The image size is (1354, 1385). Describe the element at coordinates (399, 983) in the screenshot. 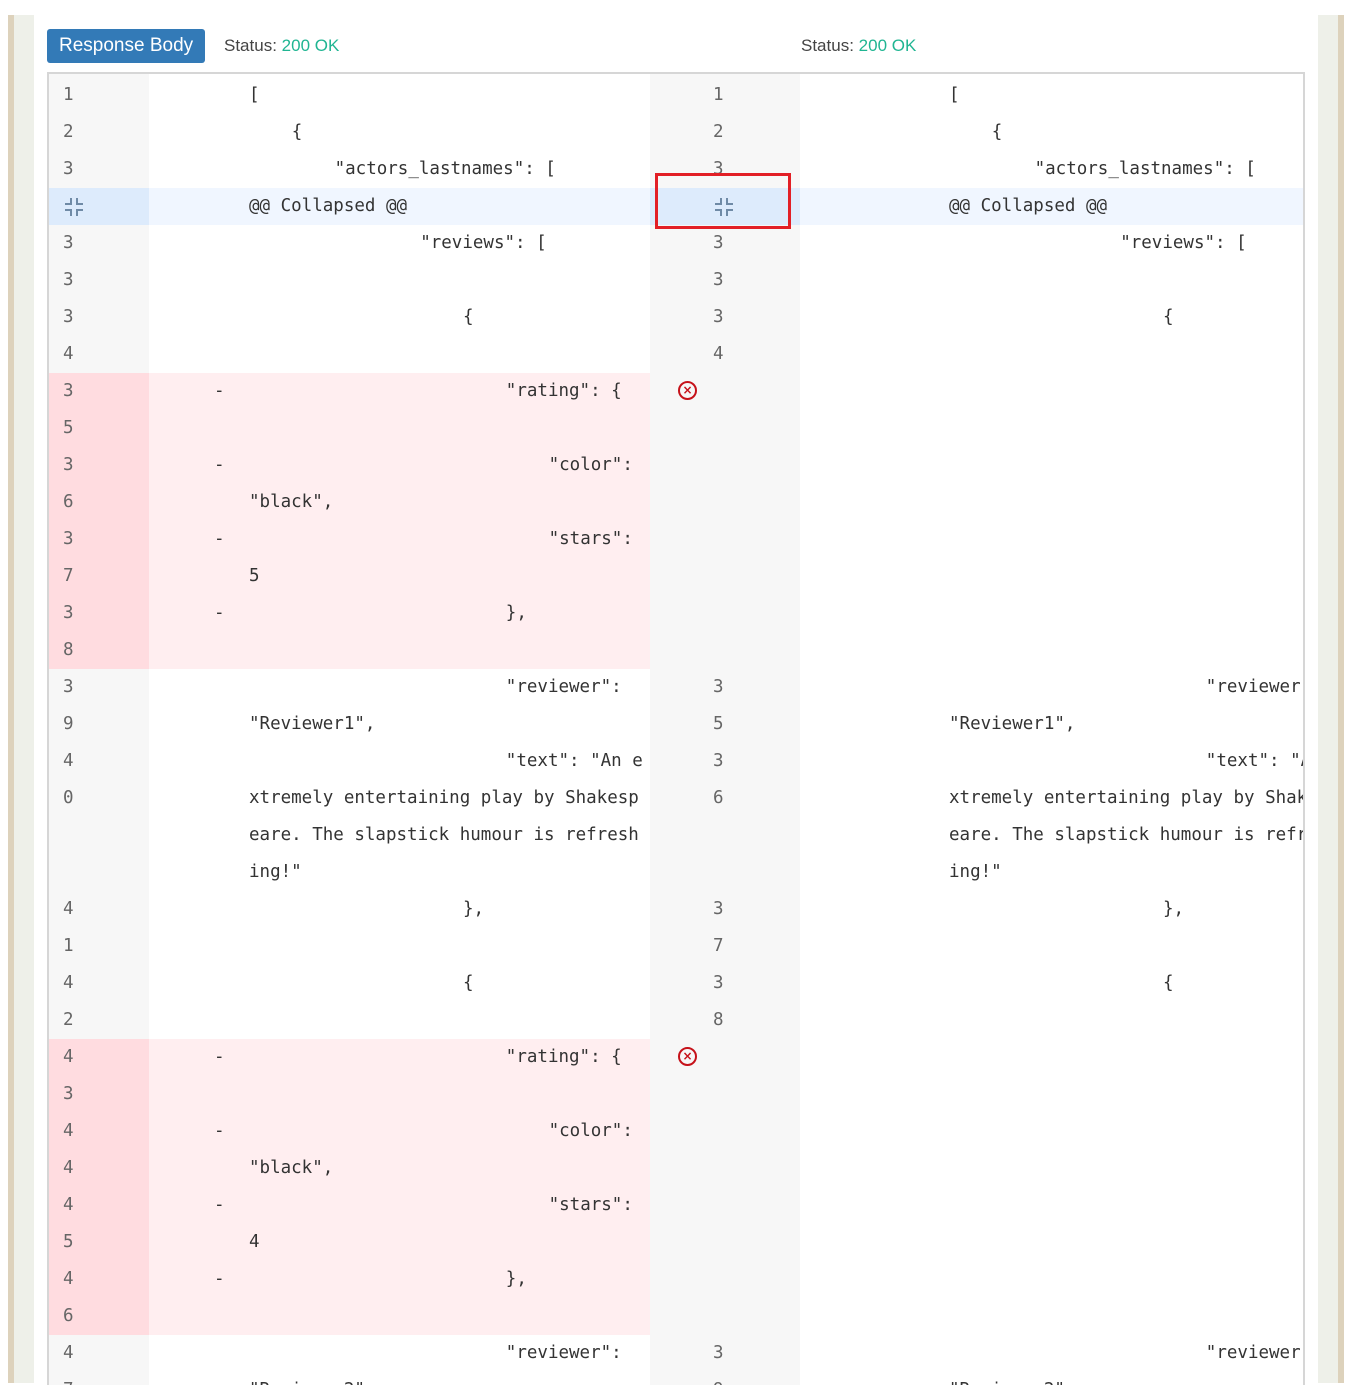

I see `left-code-line: {` at that location.